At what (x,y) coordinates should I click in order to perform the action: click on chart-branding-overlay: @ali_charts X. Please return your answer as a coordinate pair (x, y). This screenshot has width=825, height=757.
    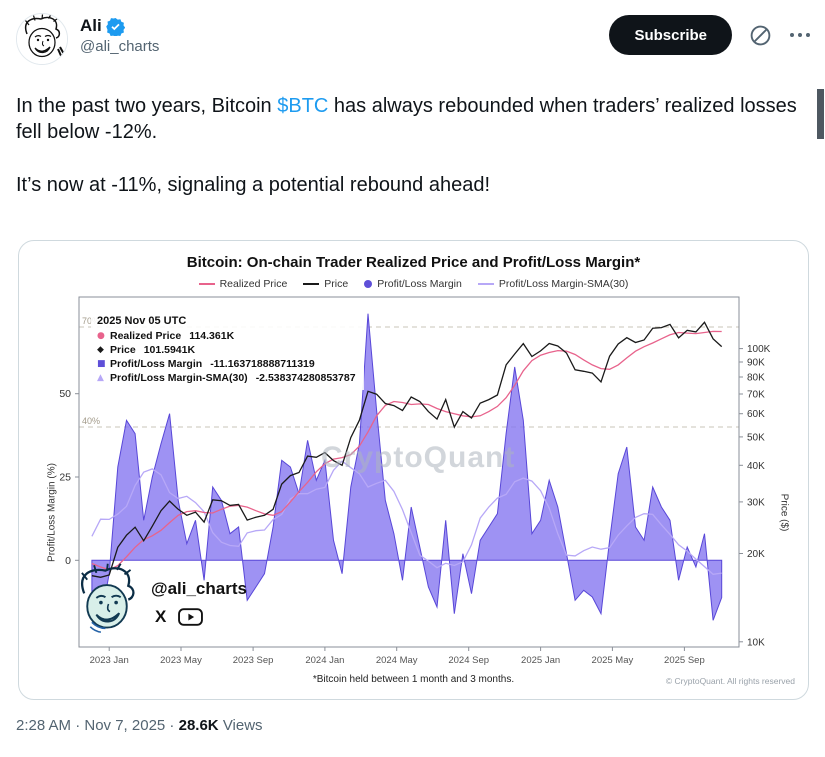
    Looking at the image, I should click on (158, 601).